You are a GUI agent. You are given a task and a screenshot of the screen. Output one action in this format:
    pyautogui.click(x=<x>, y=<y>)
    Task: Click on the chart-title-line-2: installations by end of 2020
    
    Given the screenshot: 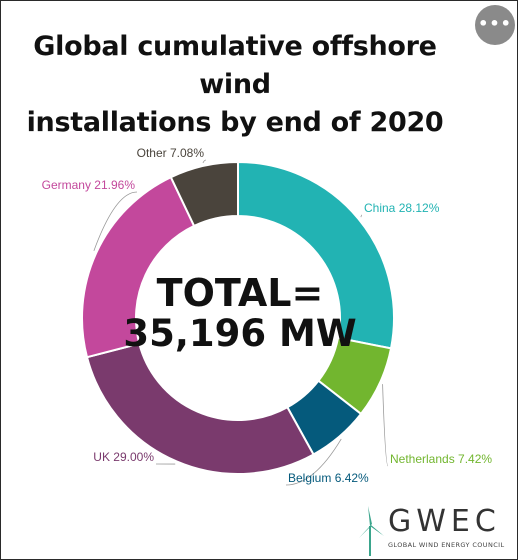 What is the action you would take?
    pyautogui.click(x=235, y=122)
    